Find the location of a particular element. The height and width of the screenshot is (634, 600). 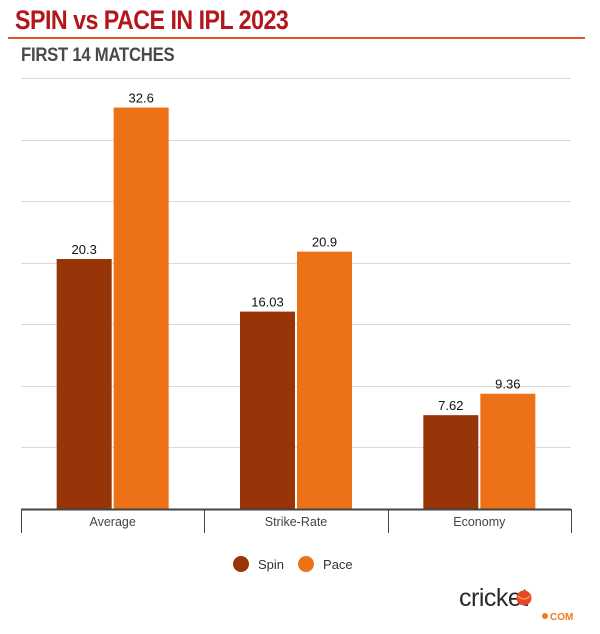

legend: Spin Pace is located at coordinates (300, 564).